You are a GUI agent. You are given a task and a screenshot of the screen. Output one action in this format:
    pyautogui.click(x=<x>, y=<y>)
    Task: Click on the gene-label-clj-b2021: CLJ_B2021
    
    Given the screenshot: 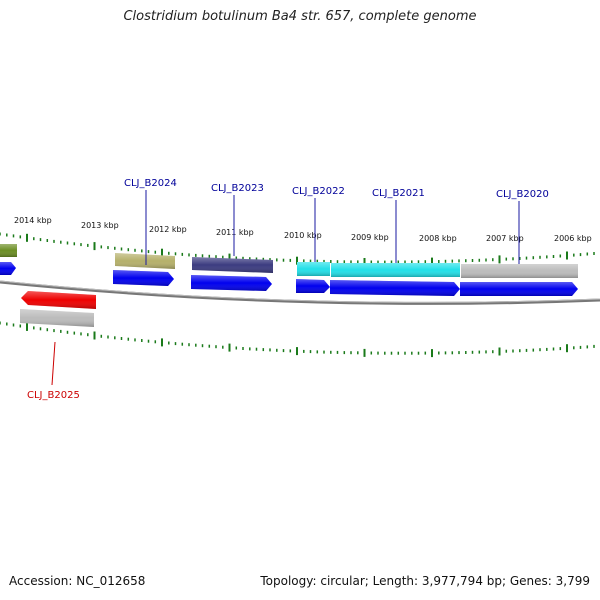 What is the action you would take?
    pyautogui.click(x=398, y=193)
    